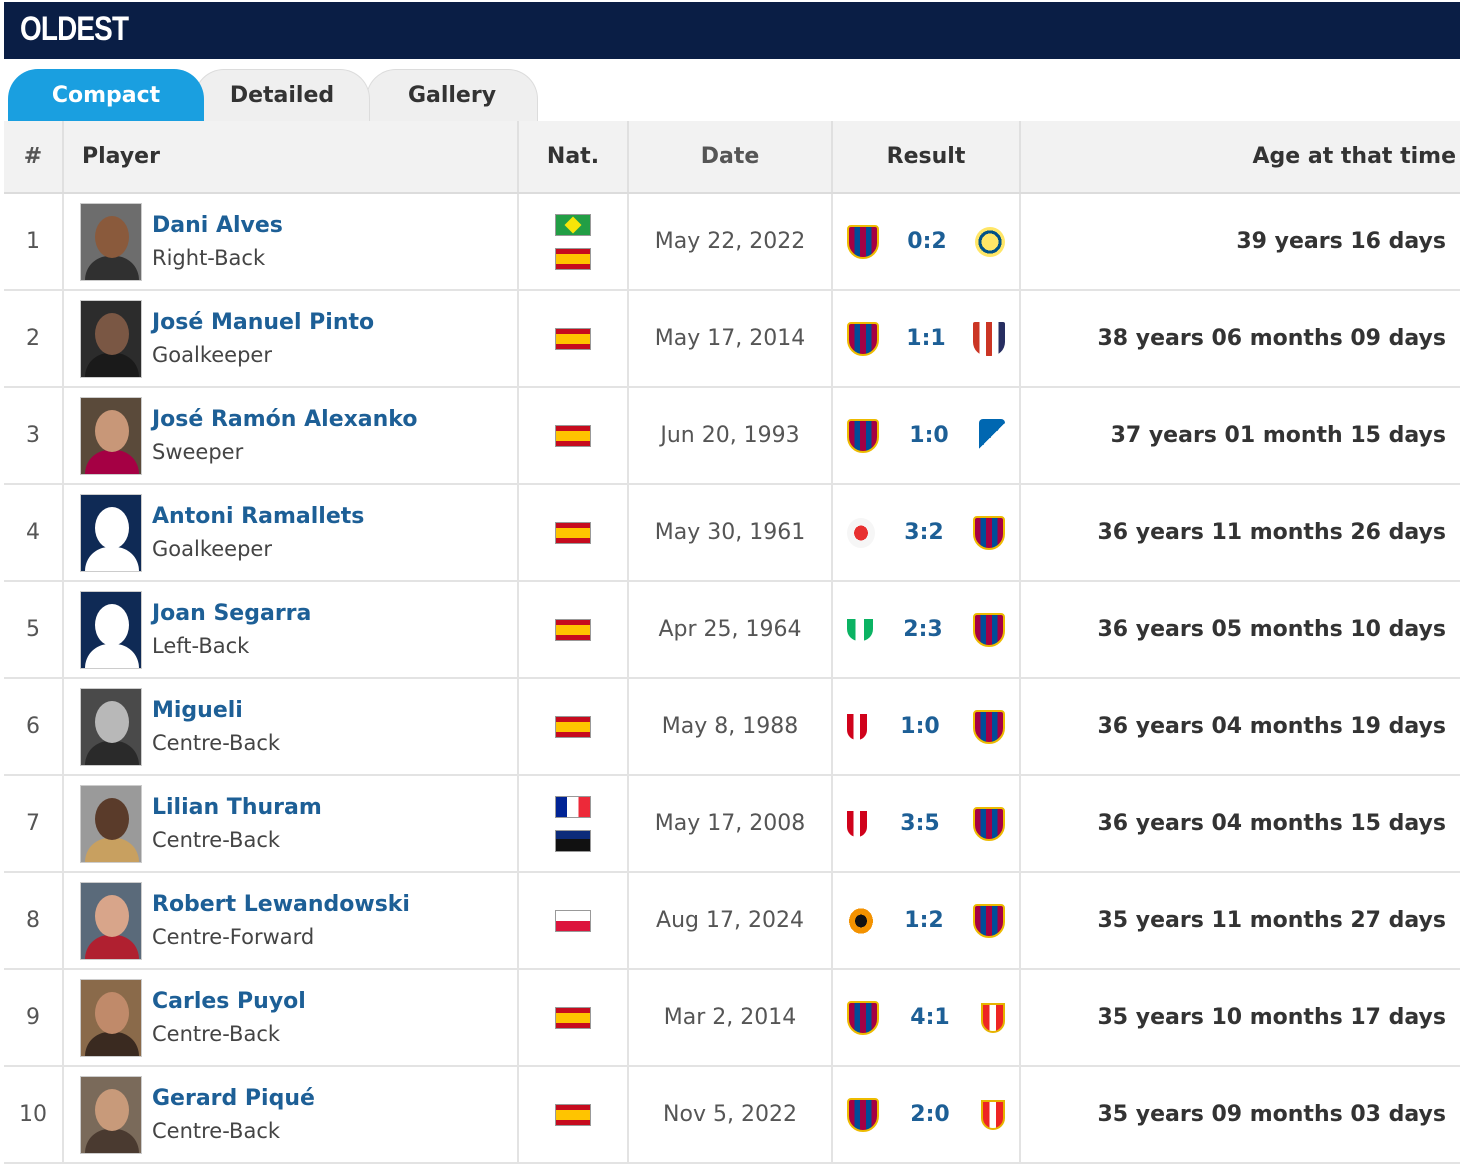  I want to click on player-cell: José Manuel Pinto Goalkeeper, so click(291, 339).